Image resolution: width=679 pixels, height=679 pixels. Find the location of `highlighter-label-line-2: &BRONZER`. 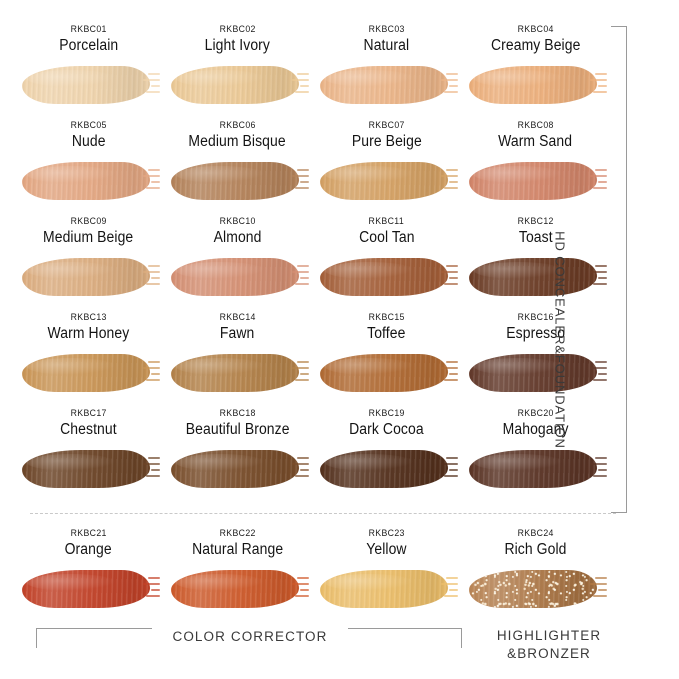

highlighter-label-line-2: &BRONZER is located at coordinates (549, 653).